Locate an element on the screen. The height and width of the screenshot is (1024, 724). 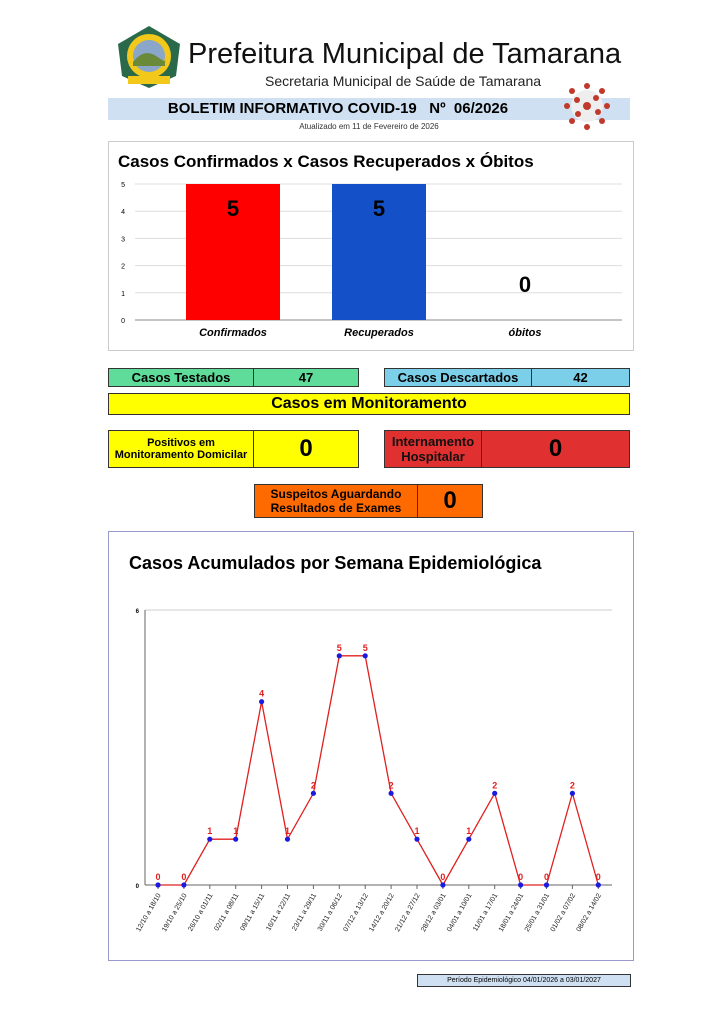
x-tick-label: 02/11 a 08/11 is located at coordinates (226, 912).